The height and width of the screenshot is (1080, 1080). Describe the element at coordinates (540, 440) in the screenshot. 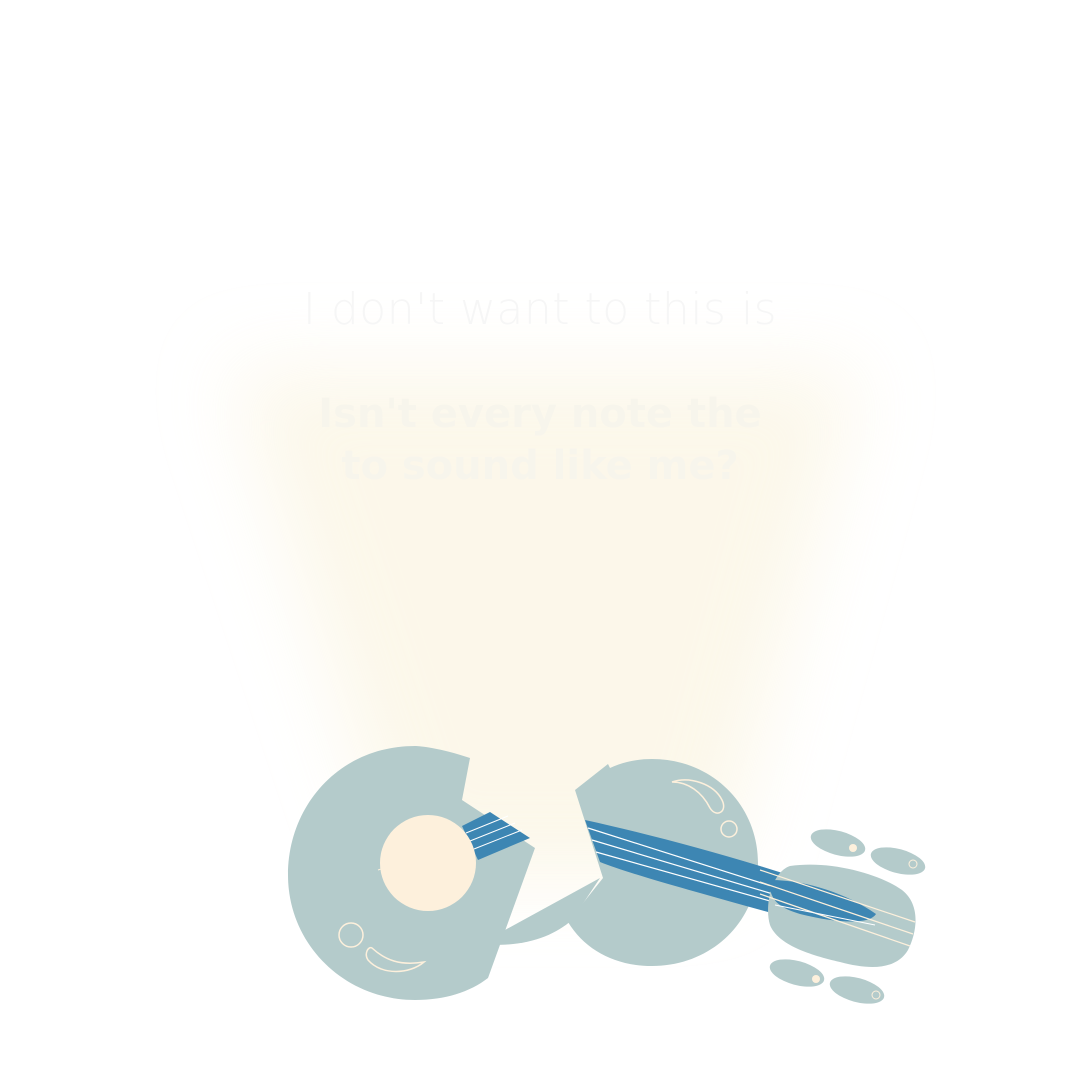

I see `heading-line-2: Isn't every note the to sound like me?` at that location.